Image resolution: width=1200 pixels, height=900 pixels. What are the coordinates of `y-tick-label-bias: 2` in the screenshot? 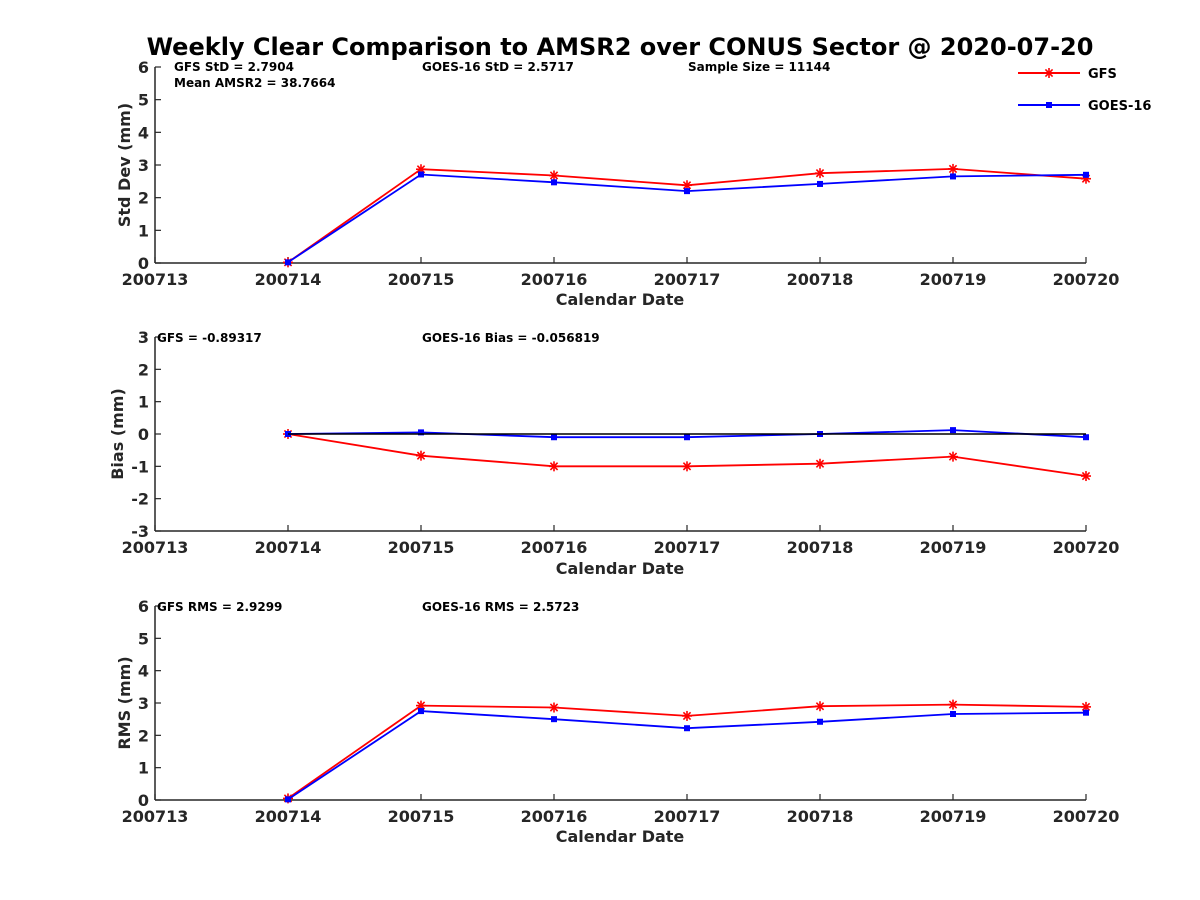 It's located at (143, 369).